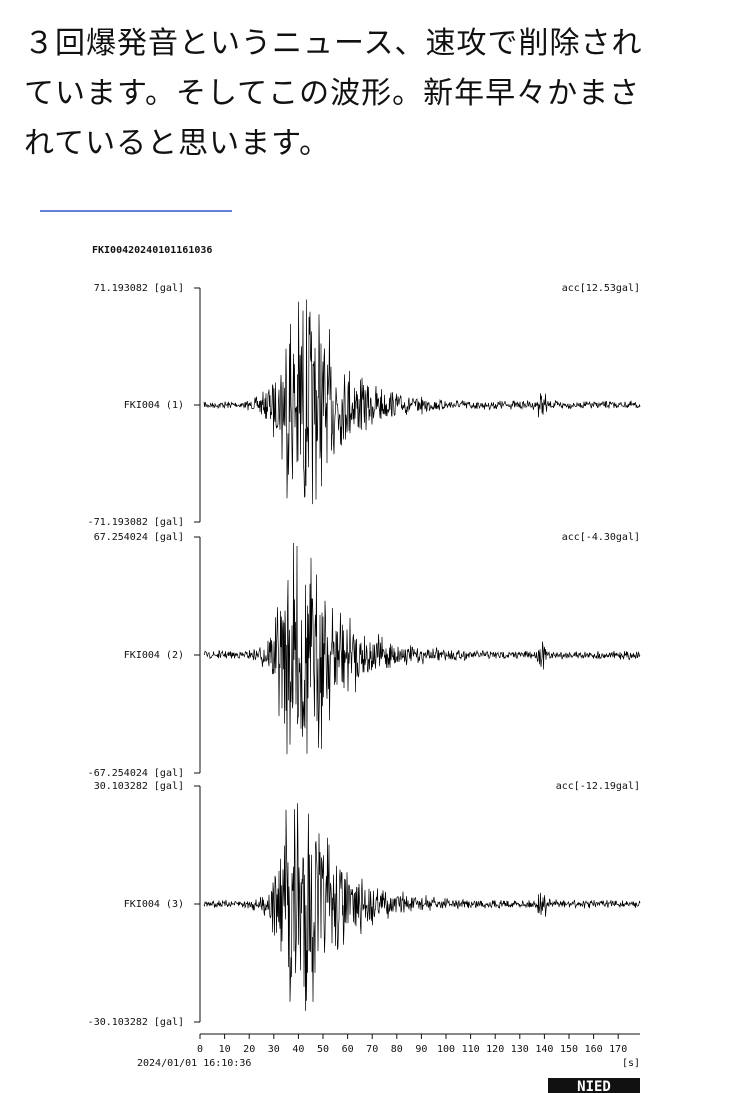 This screenshot has width=750, height=1093. I want to click on x-tick-label: 60, so click(348, 1049).